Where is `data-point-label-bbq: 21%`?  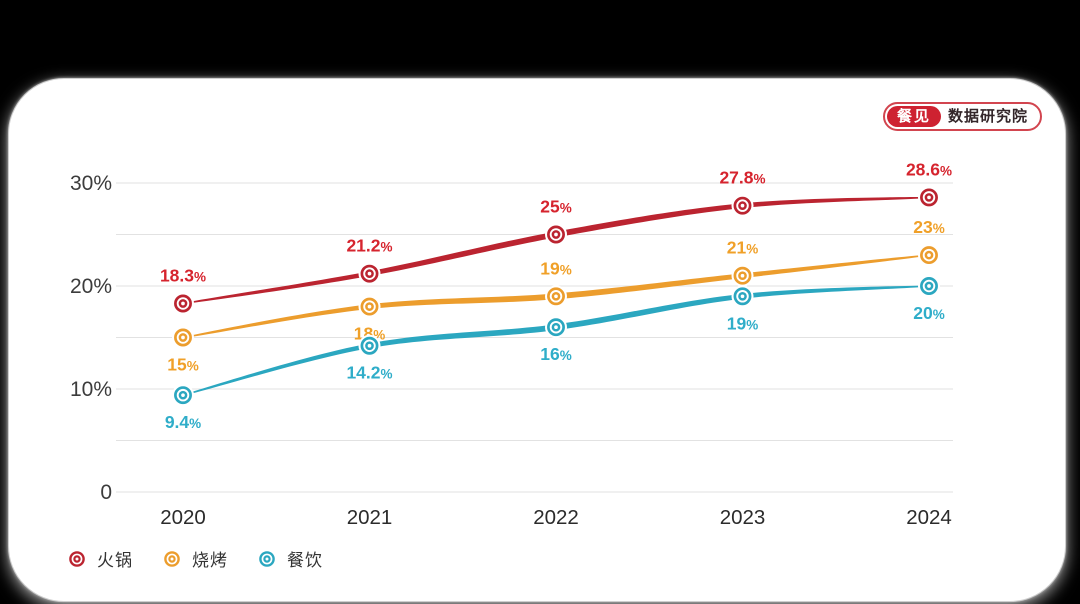 data-point-label-bbq: 21% is located at coordinates (742, 248).